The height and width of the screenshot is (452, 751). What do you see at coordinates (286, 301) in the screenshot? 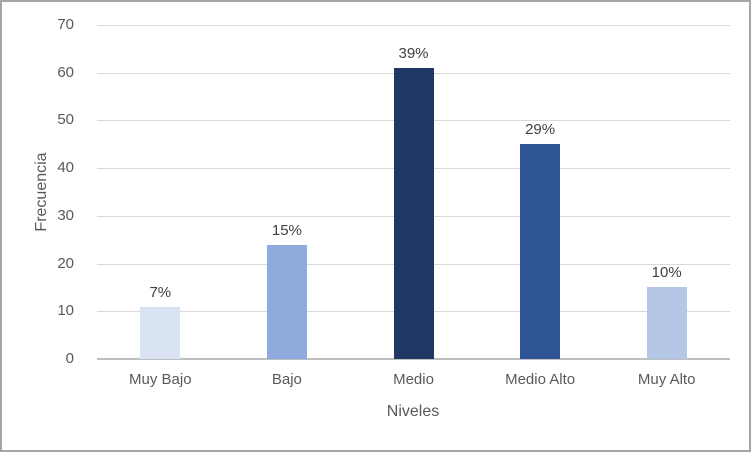
I see `bar-bajo` at bounding box center [286, 301].